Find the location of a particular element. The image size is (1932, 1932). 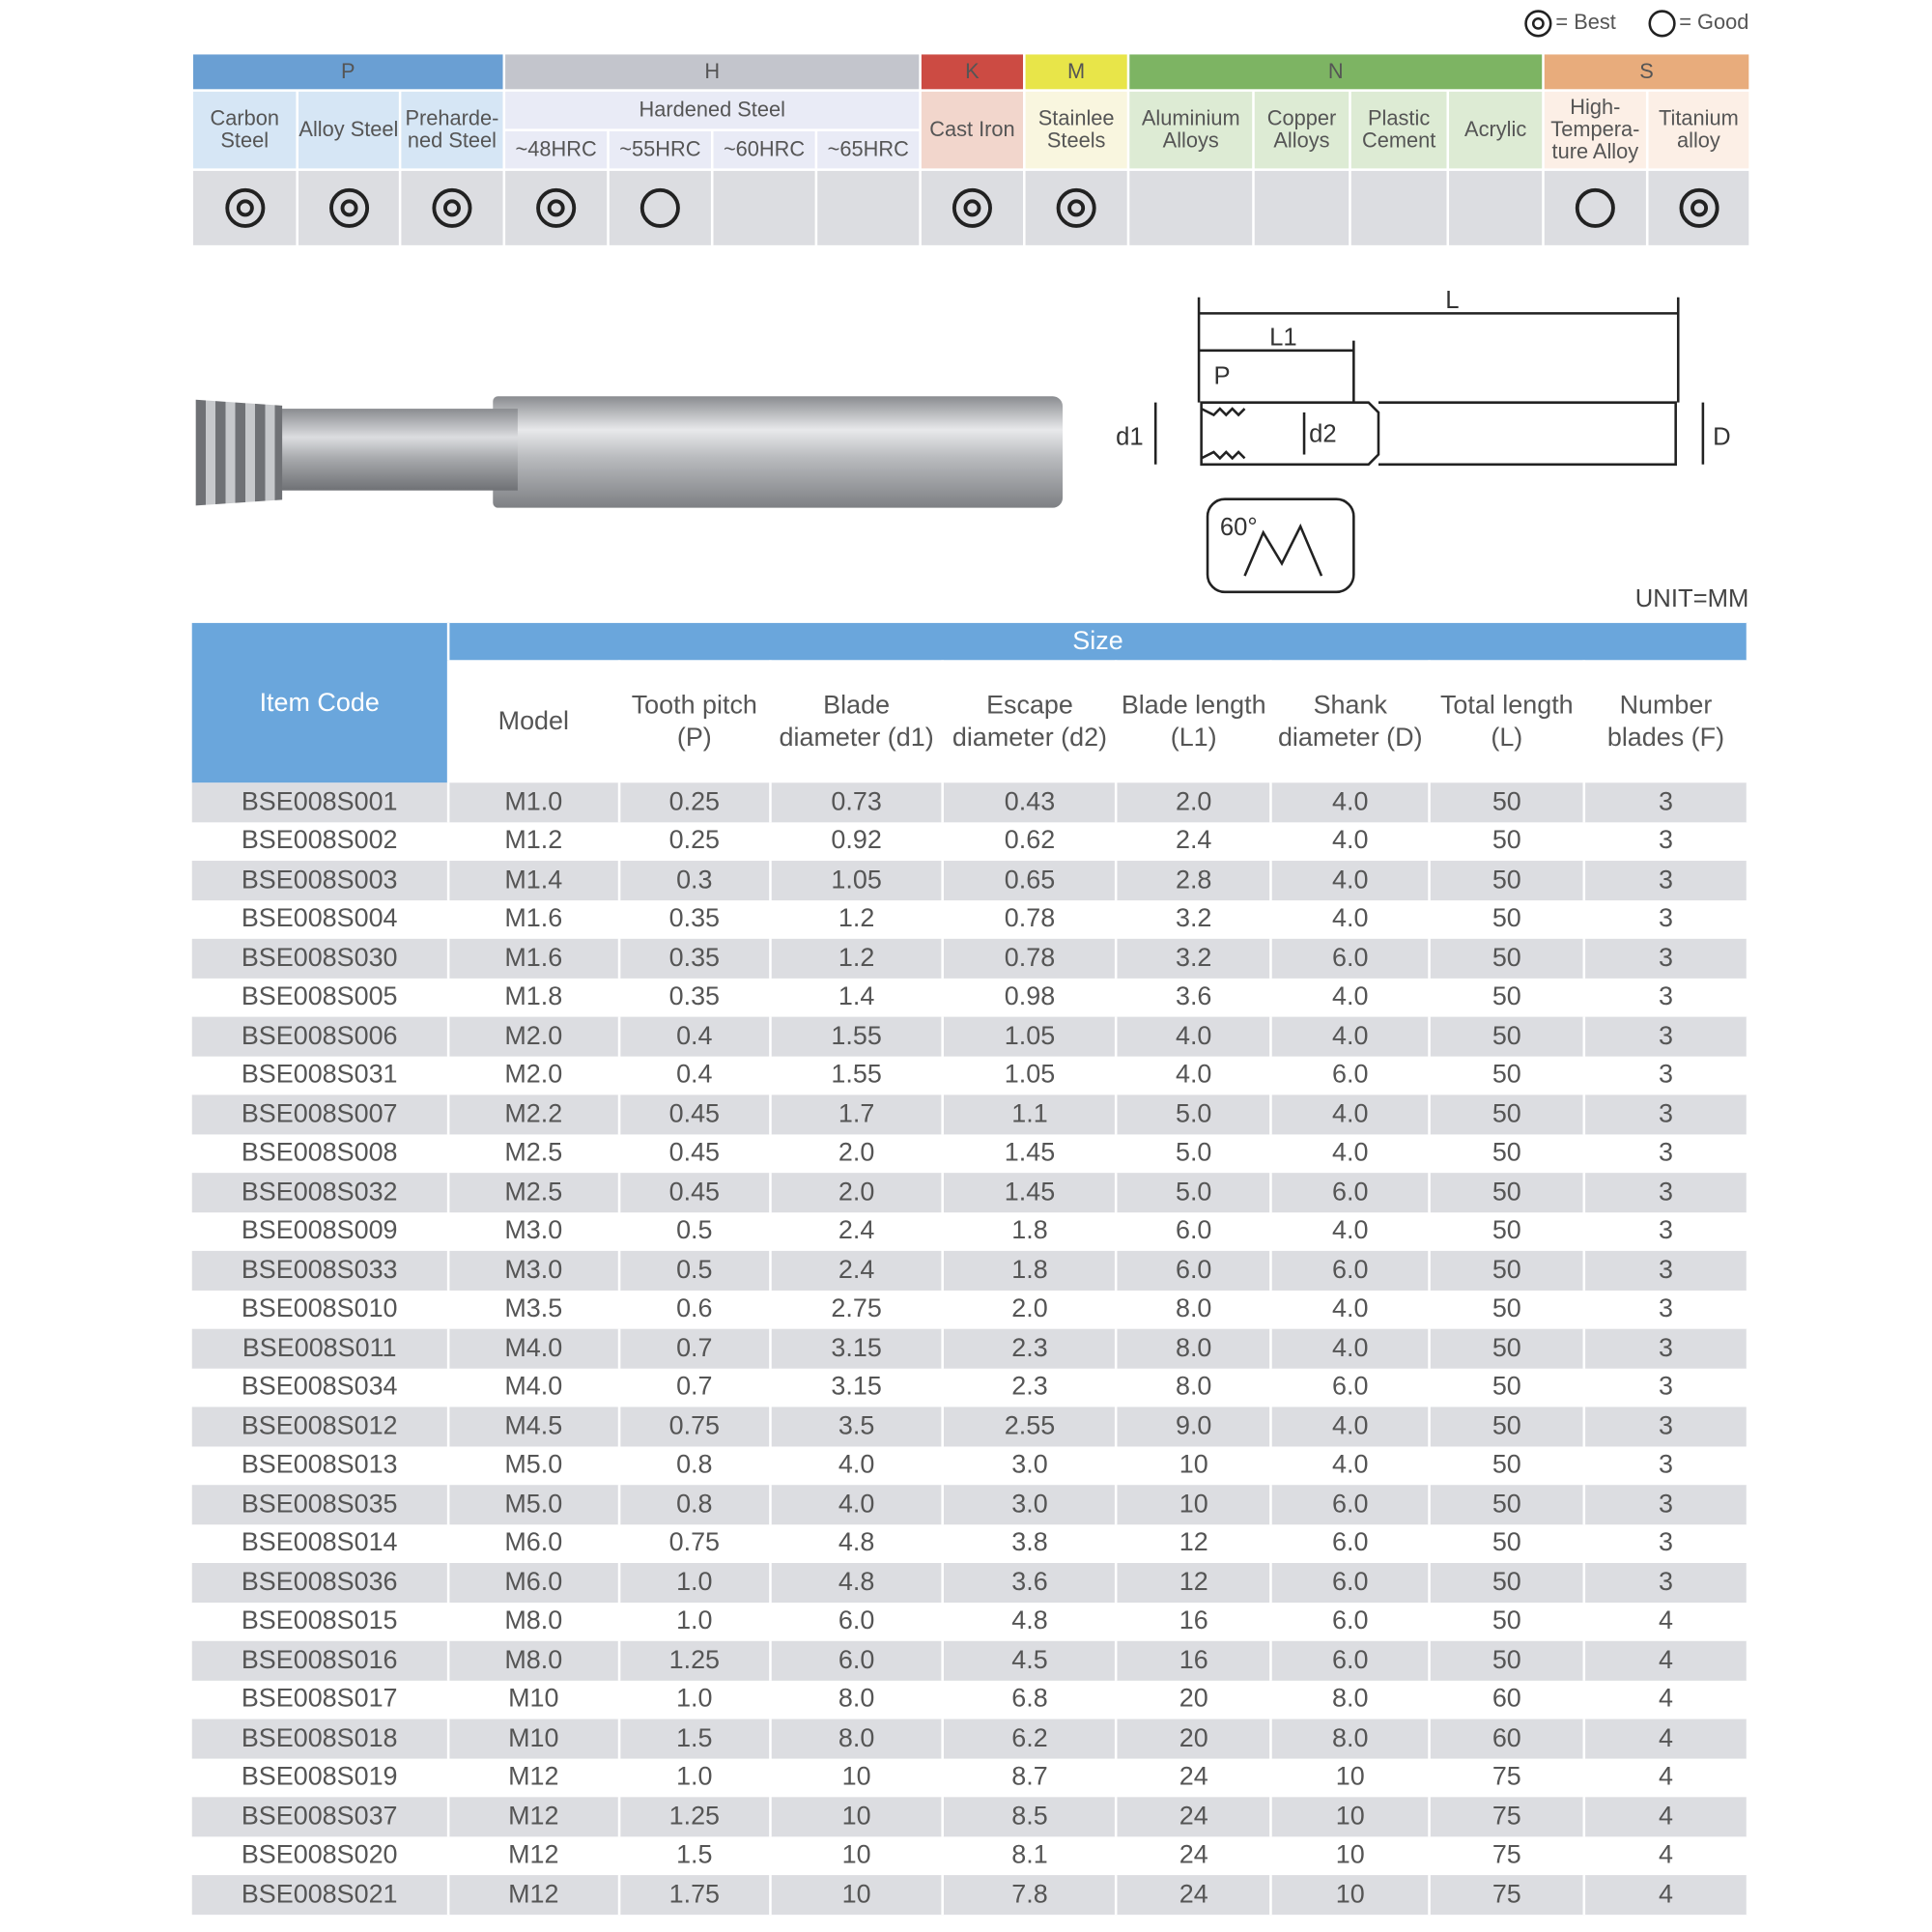

material-group-h: H is located at coordinates (712, 72).